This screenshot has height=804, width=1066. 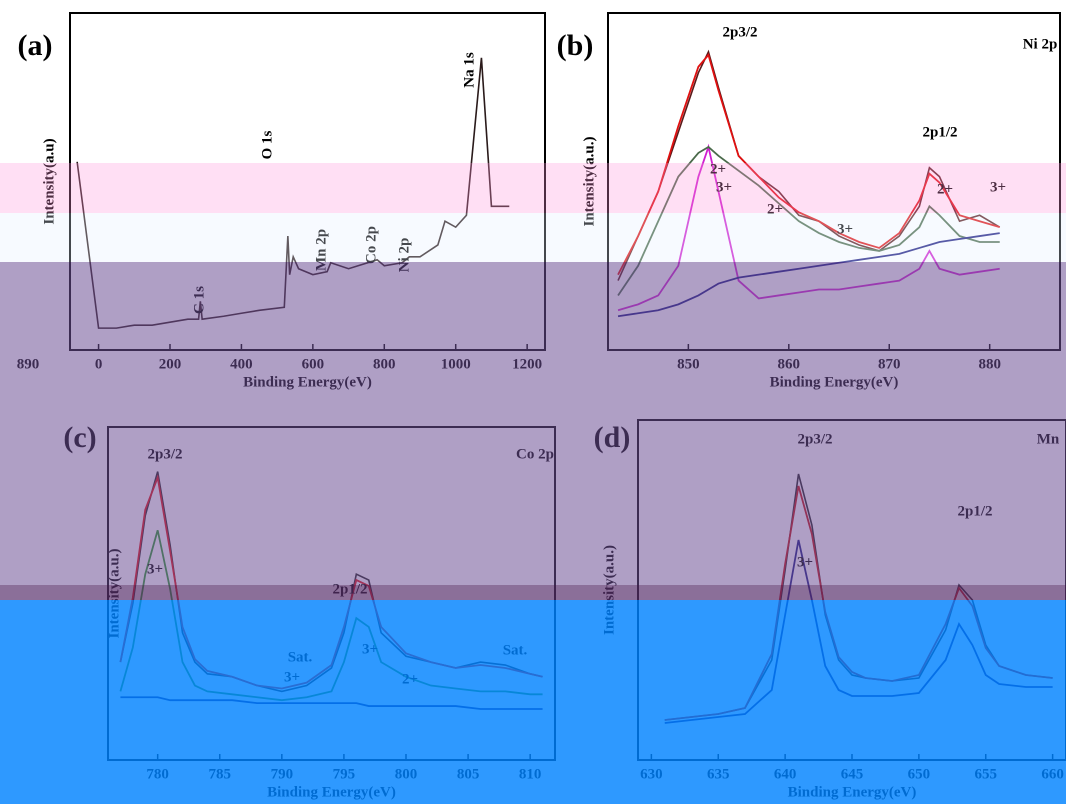 What do you see at coordinates (989, 364) in the screenshot?
I see `x-tick-label: 880` at bounding box center [989, 364].